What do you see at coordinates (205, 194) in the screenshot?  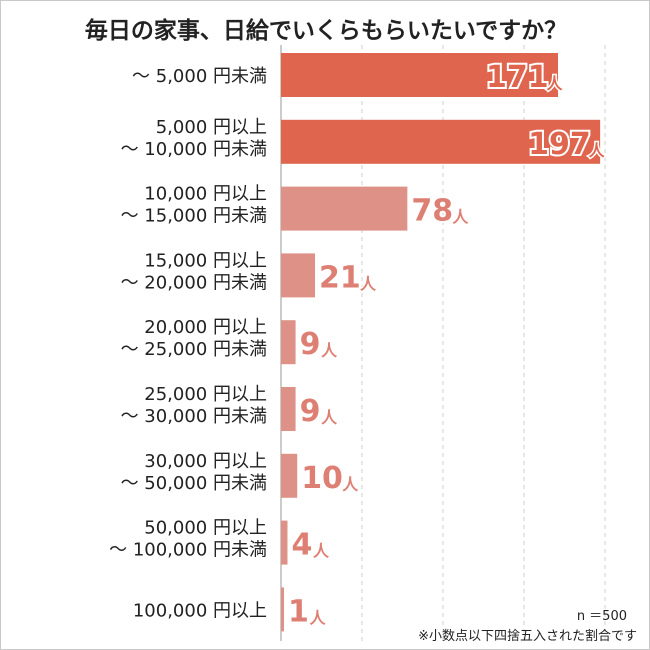 I see `category-label: 10,000 円以上` at bounding box center [205, 194].